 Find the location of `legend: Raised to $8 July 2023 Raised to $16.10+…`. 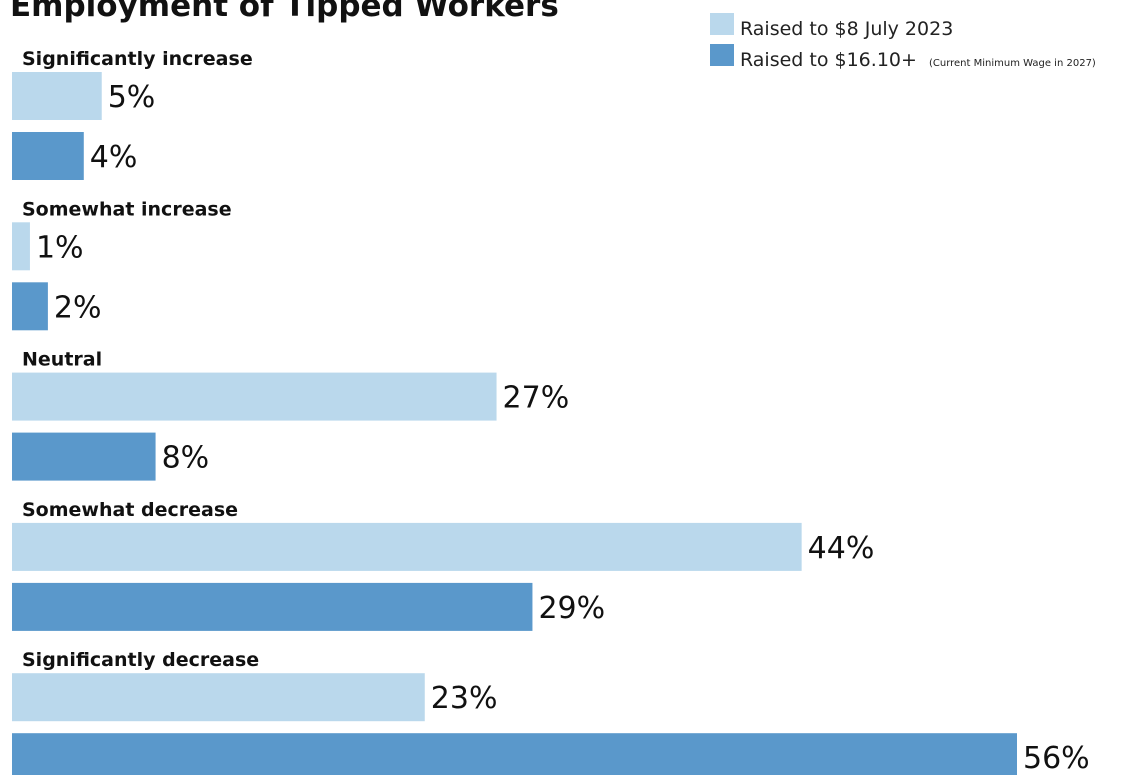

legend: Raised to $8 July 2023 Raised to $16.10+… is located at coordinates (903, 42).